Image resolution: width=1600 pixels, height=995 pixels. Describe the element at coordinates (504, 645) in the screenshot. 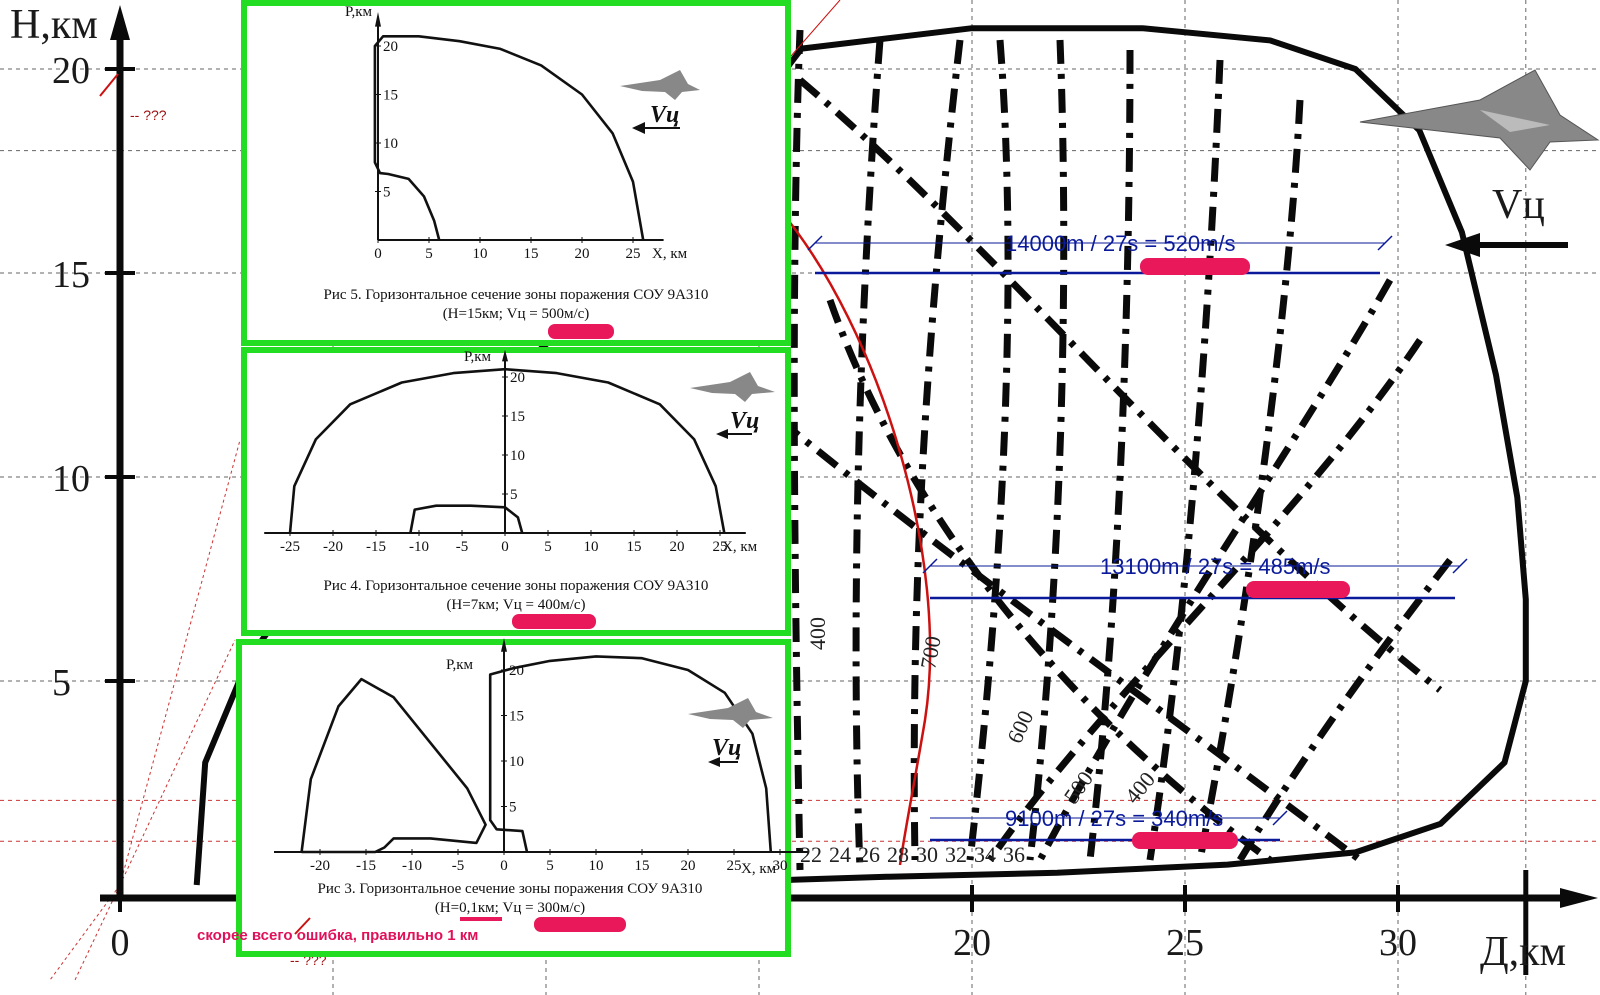

I see `inset-y-arrow` at that location.